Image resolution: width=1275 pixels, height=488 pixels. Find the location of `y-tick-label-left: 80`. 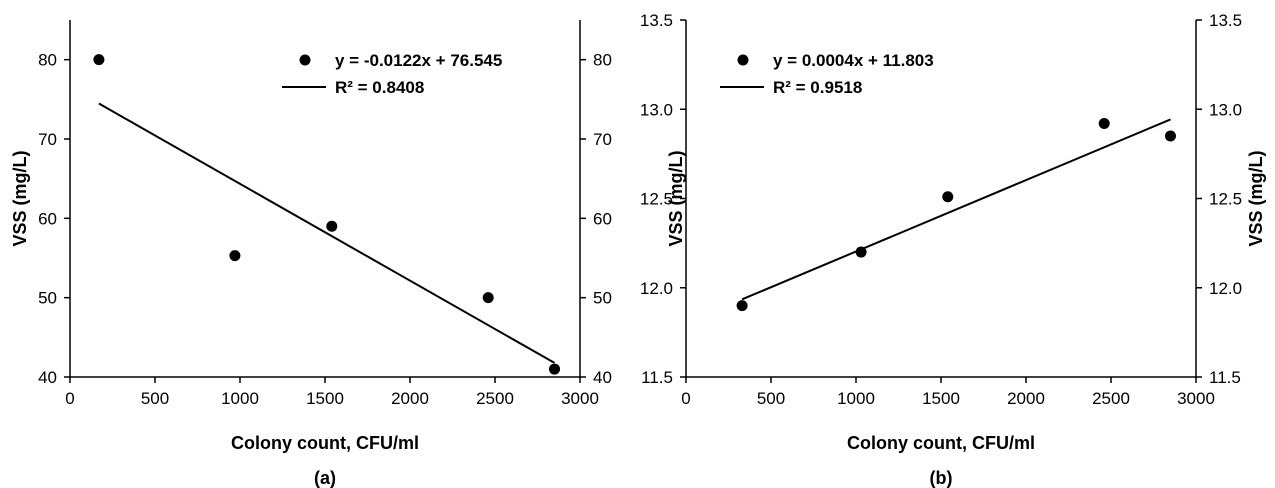

y-tick-label-left: 80 is located at coordinates (47, 60).